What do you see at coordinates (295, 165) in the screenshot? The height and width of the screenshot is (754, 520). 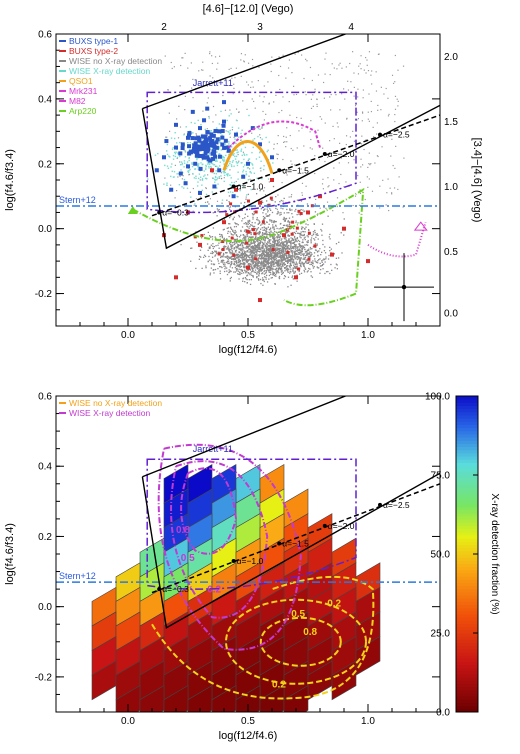 I see `power-law-line` at bounding box center [295, 165].